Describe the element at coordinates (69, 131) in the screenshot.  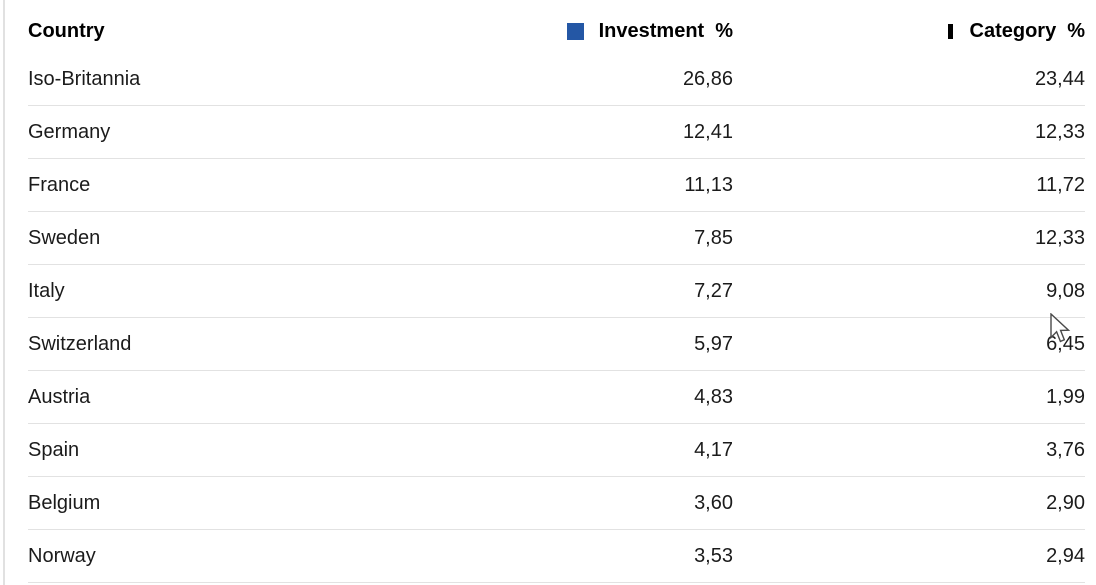
I see `country-cell: Germany` at that location.